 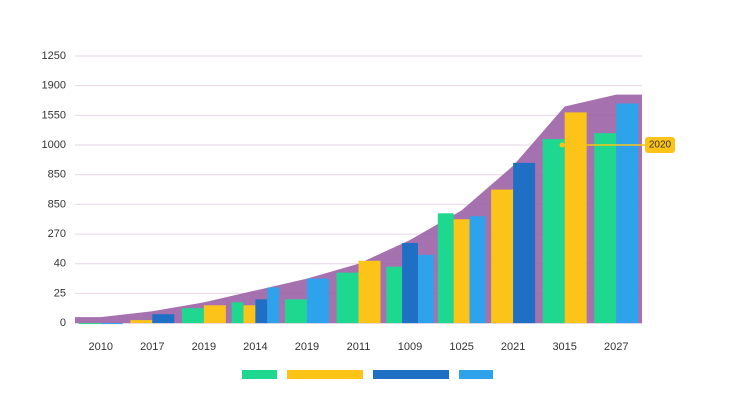 What do you see at coordinates (54, 56) in the screenshot?
I see `y-tick-label: 1250` at bounding box center [54, 56].